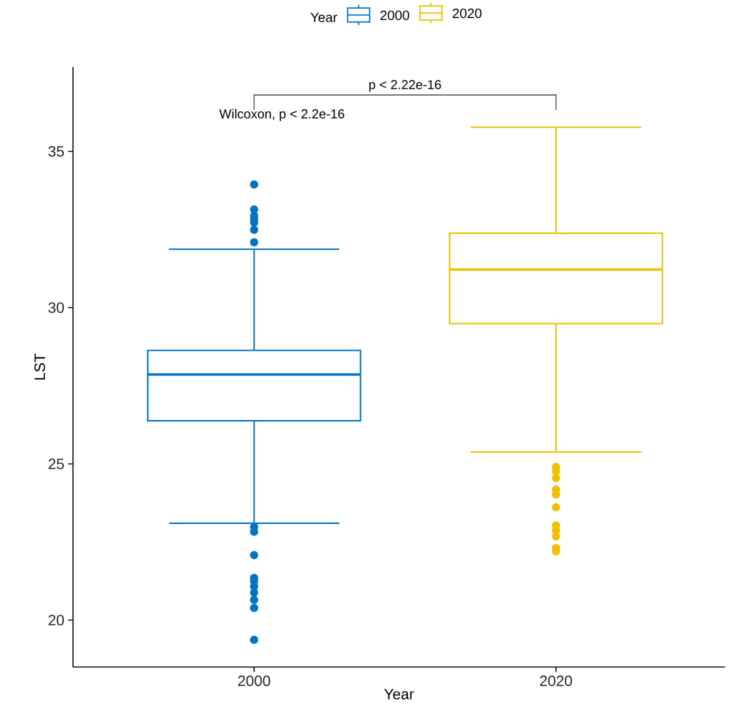 Image resolution: width=740 pixels, height=721 pixels. Describe the element at coordinates (56, 464) in the screenshot. I see `y-tick-label: 25` at that location.